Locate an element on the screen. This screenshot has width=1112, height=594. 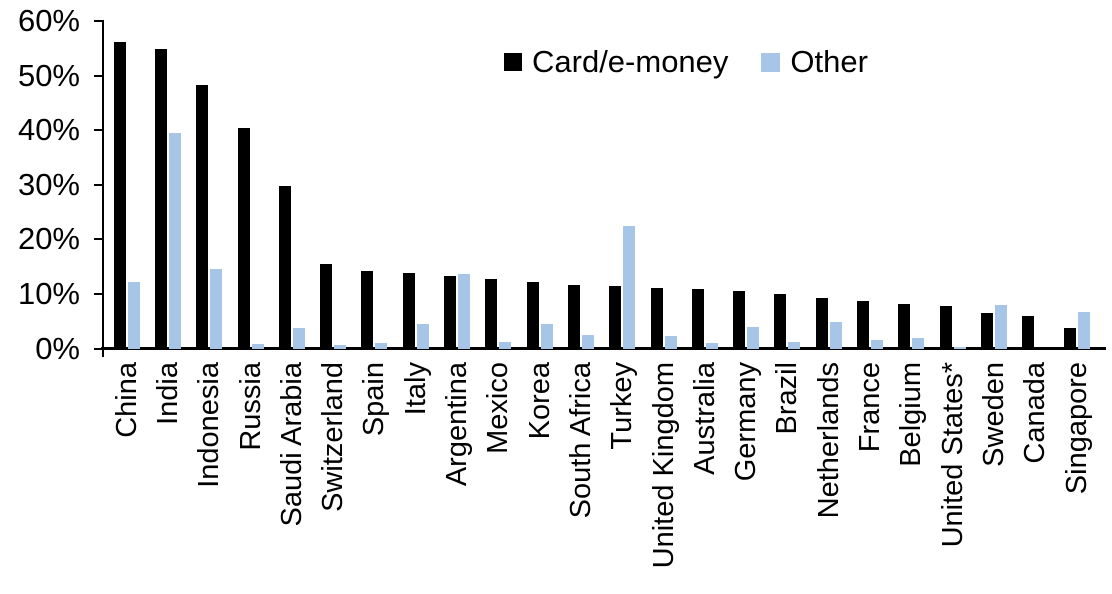
bar-card-e-money-united-states is located at coordinates (945, 327).